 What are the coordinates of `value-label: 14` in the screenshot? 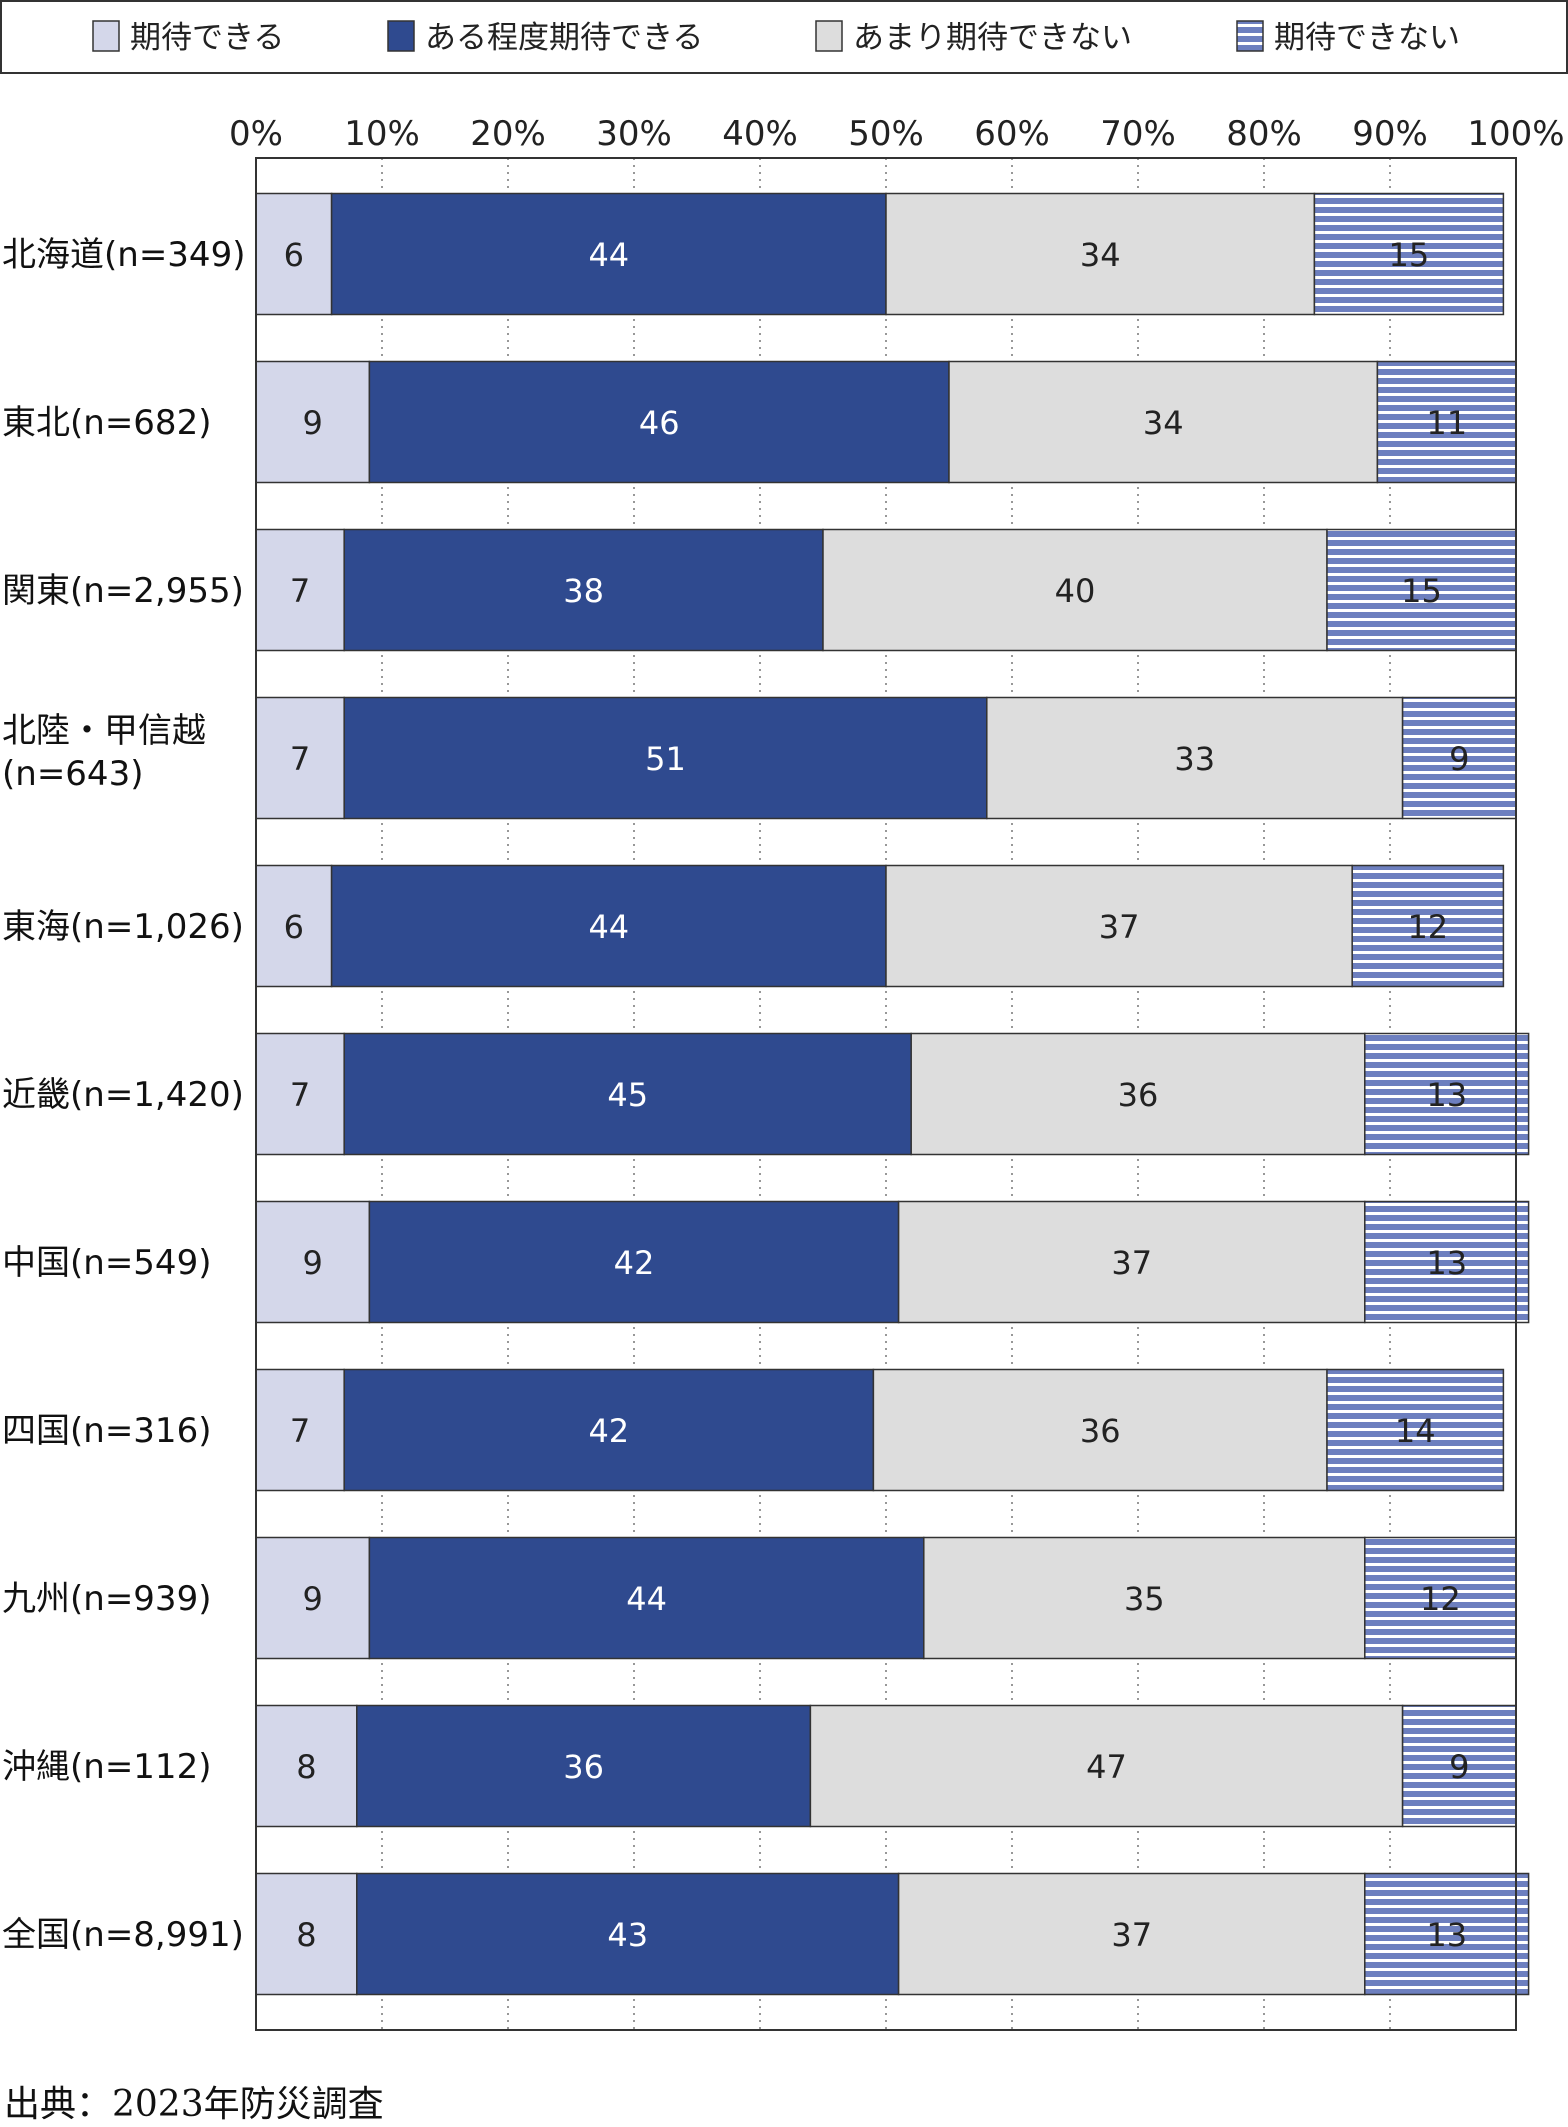 It's located at (1415, 1431).